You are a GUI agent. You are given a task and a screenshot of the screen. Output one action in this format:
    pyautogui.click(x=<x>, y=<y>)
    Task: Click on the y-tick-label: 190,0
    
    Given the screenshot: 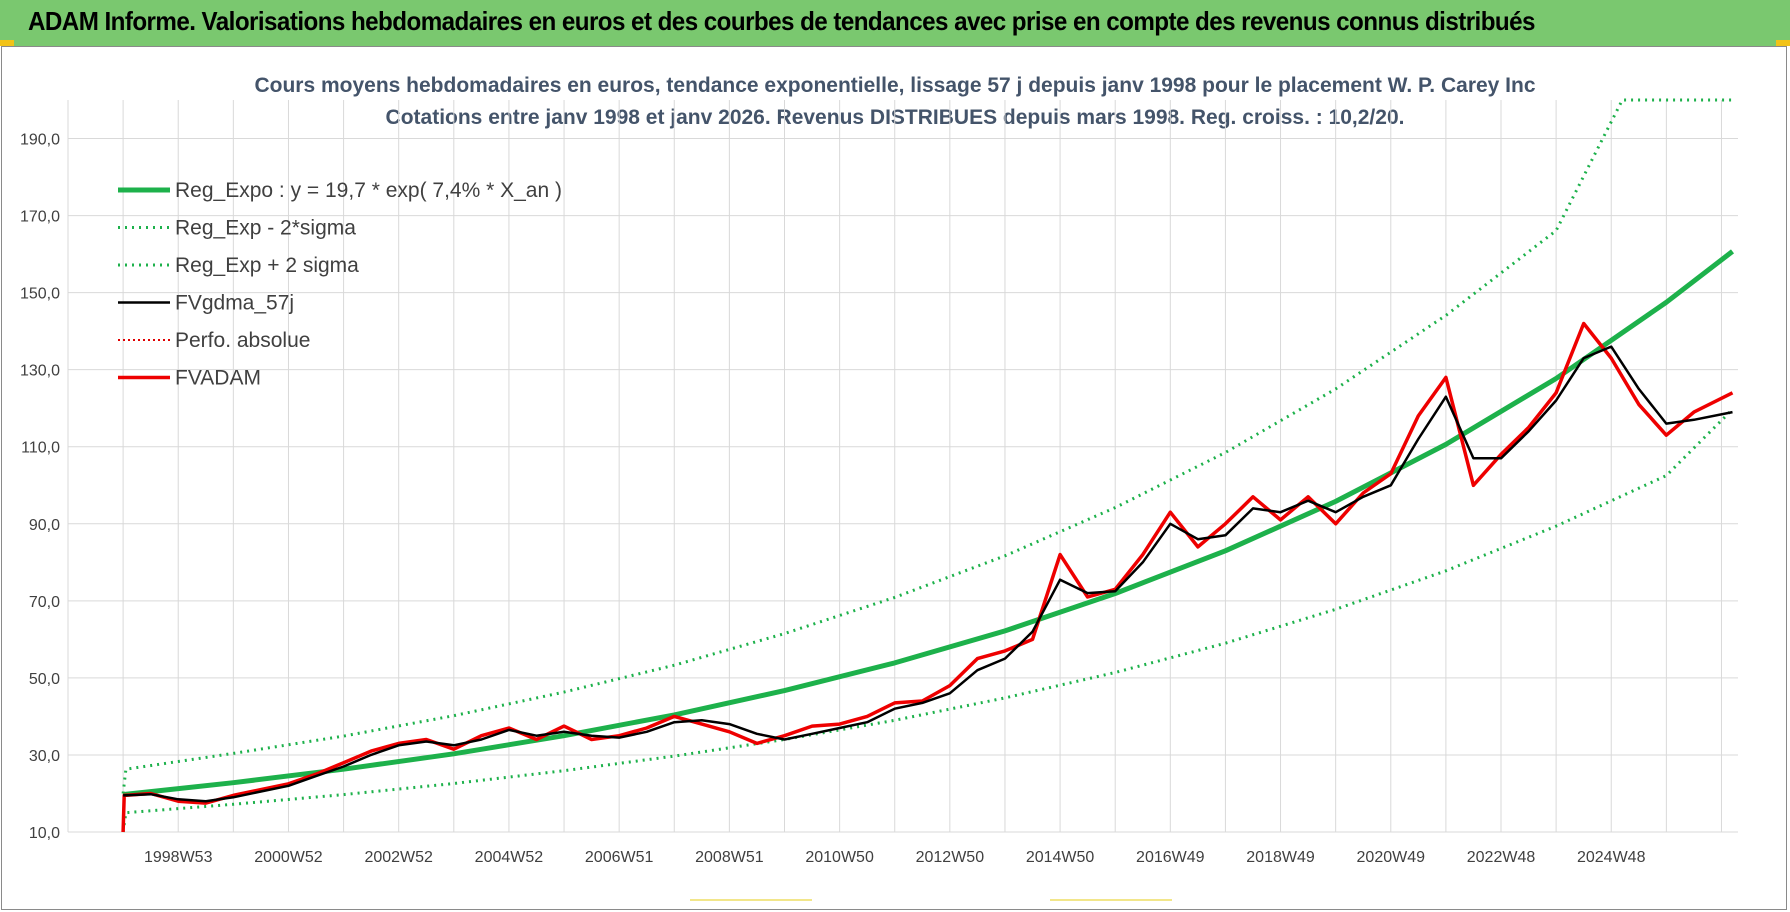 What is the action you would take?
    pyautogui.click(x=40, y=140)
    